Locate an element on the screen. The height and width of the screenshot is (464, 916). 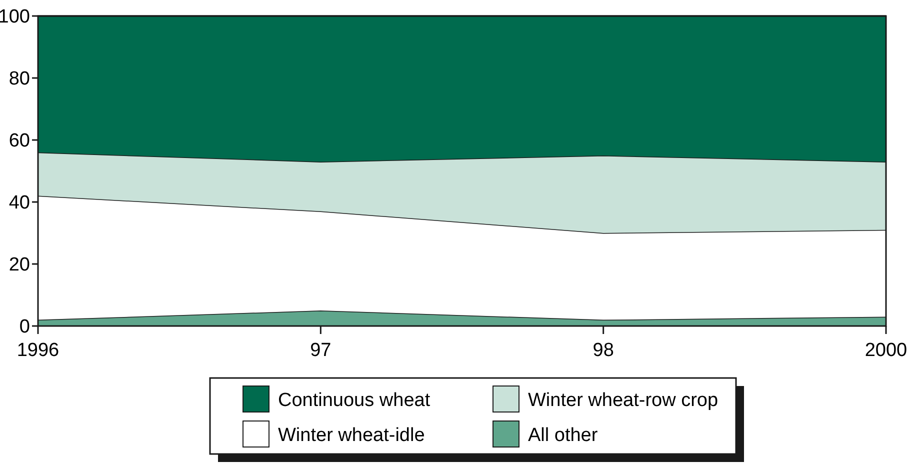
y-tick-label: 60 is located at coordinates (19, 141).